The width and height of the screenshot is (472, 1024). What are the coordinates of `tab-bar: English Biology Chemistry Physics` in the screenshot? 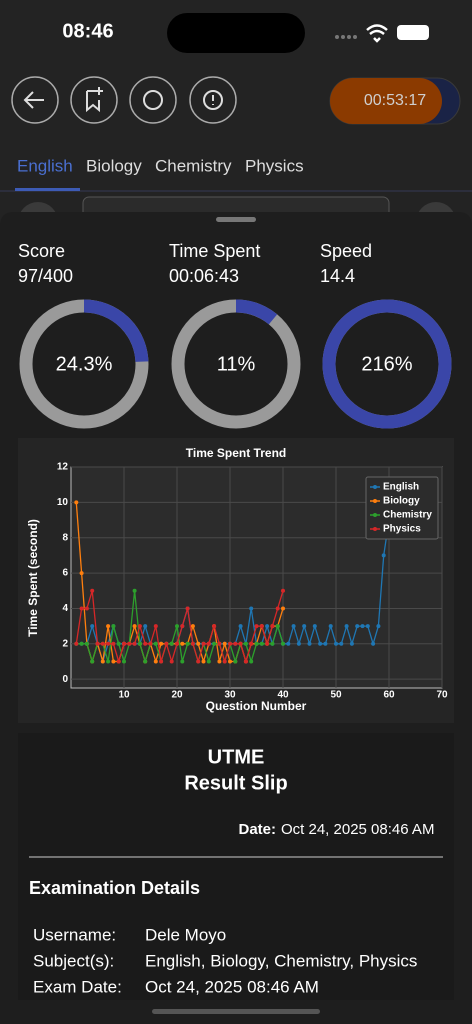 It's located at (160, 165).